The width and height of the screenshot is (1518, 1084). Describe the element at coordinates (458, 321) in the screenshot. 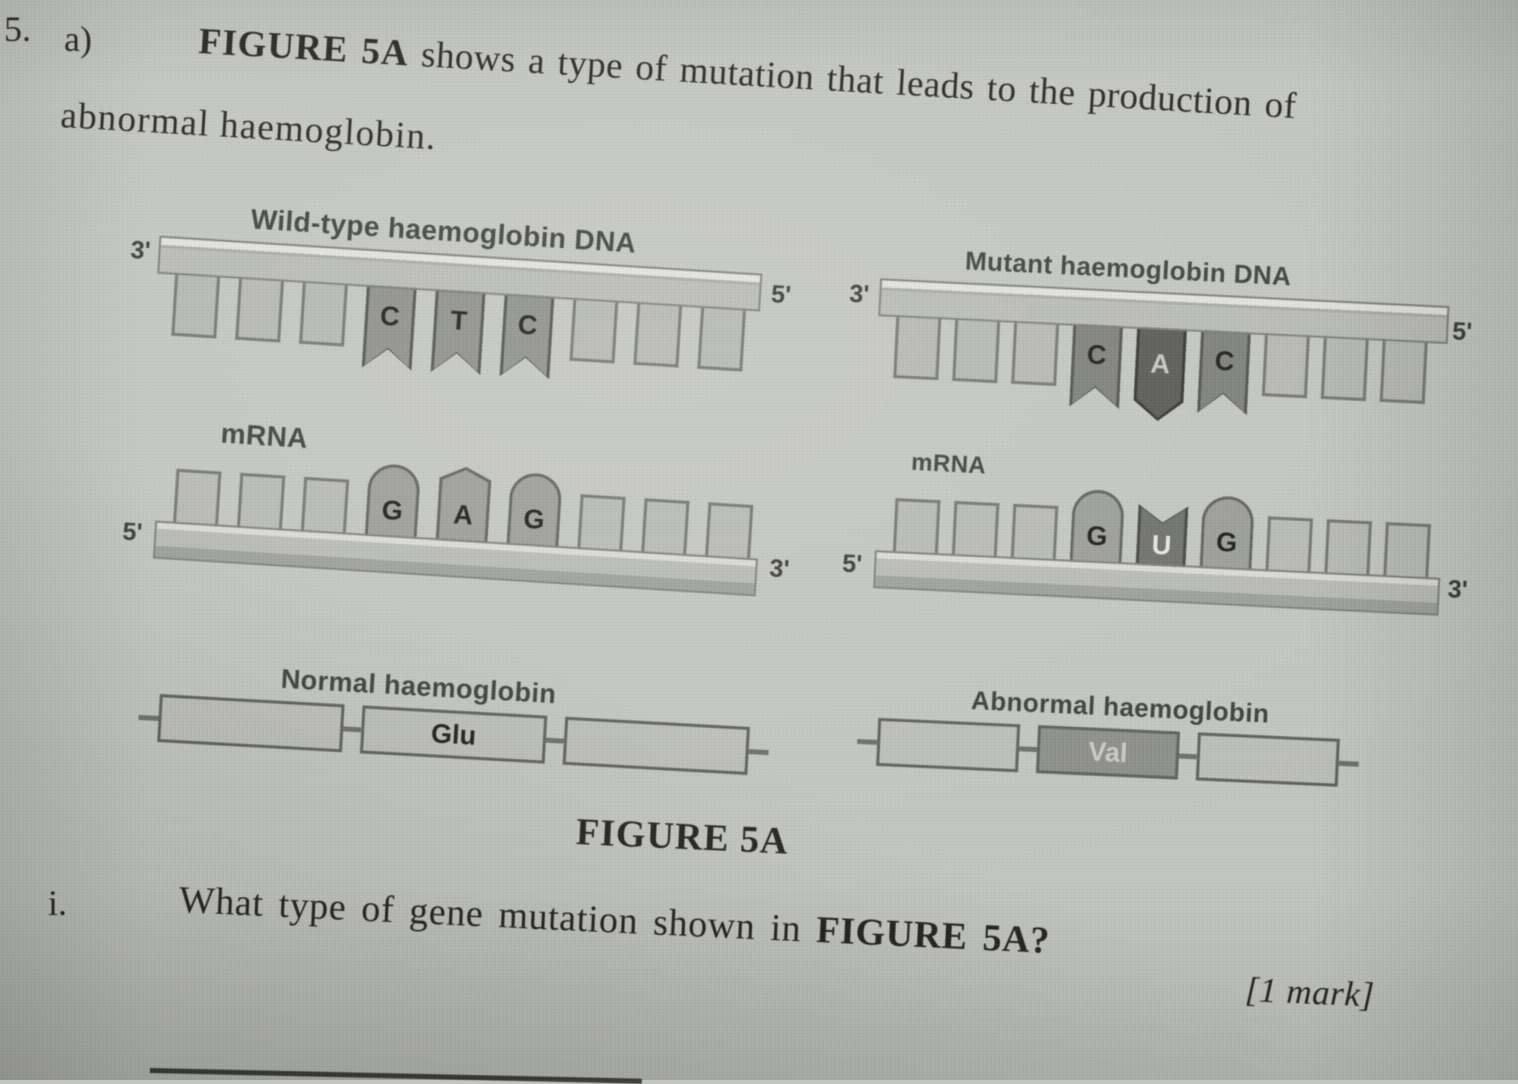

I see `base-letter: T` at that location.